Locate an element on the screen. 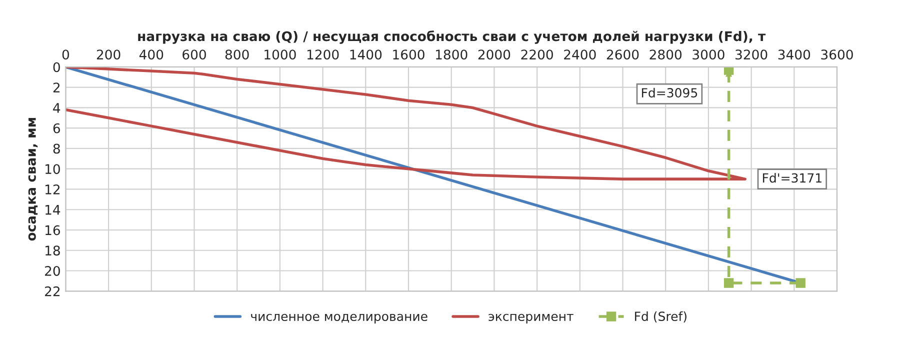 The image size is (900, 347). x-tick-label: 800 is located at coordinates (237, 55).